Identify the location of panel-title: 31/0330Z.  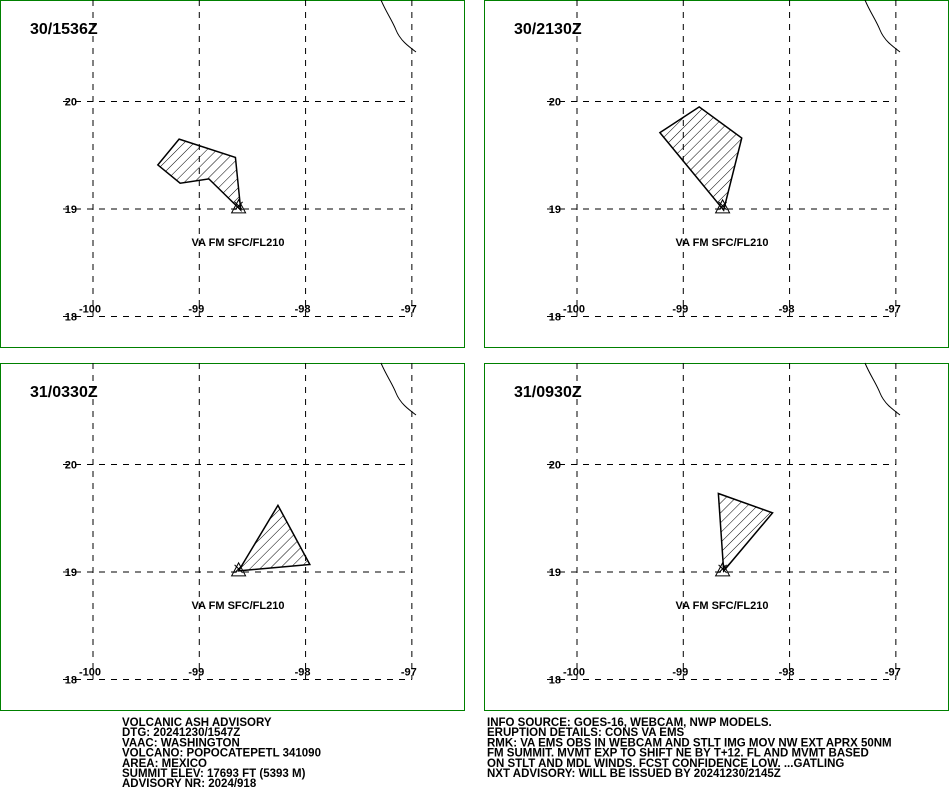
(64, 392).